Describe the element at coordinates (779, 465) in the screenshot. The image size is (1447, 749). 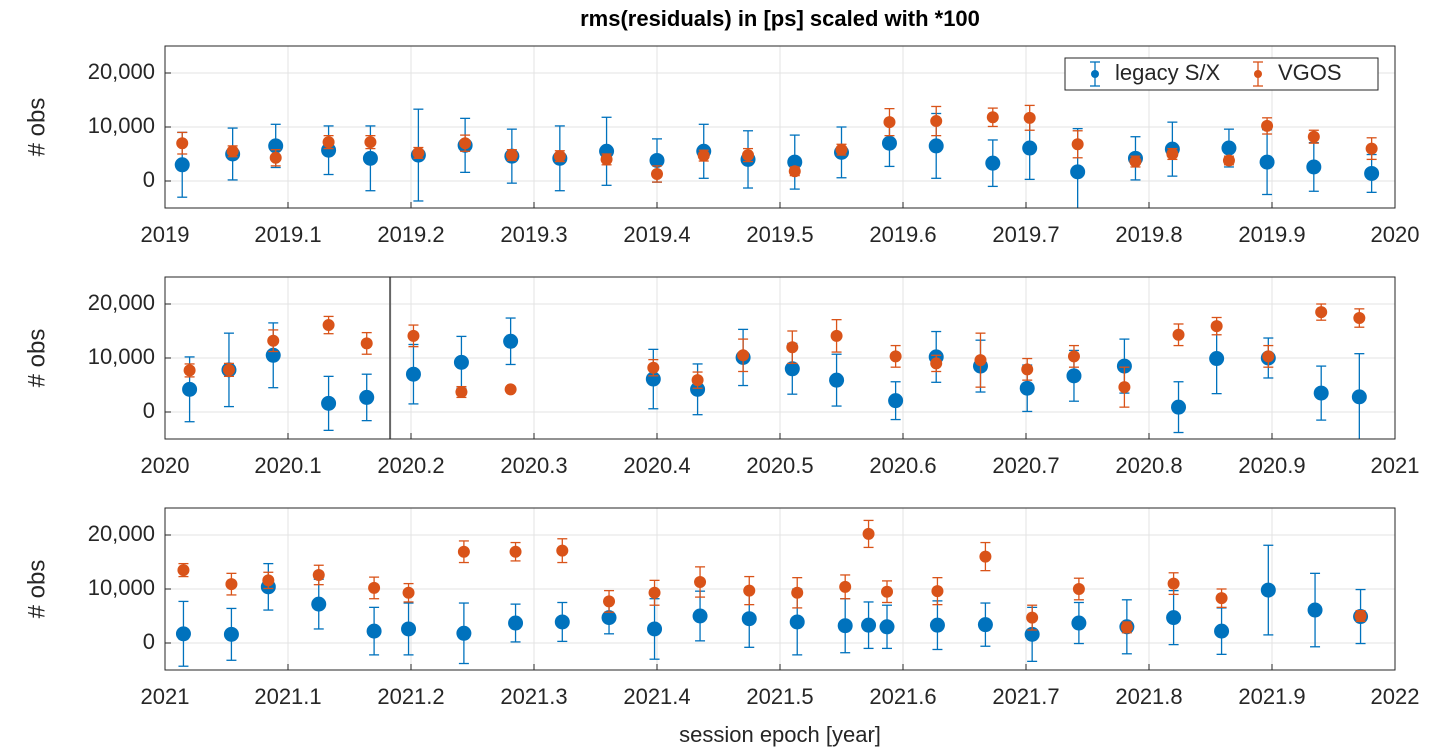
I see `x-tick-label: 2020.5` at that location.